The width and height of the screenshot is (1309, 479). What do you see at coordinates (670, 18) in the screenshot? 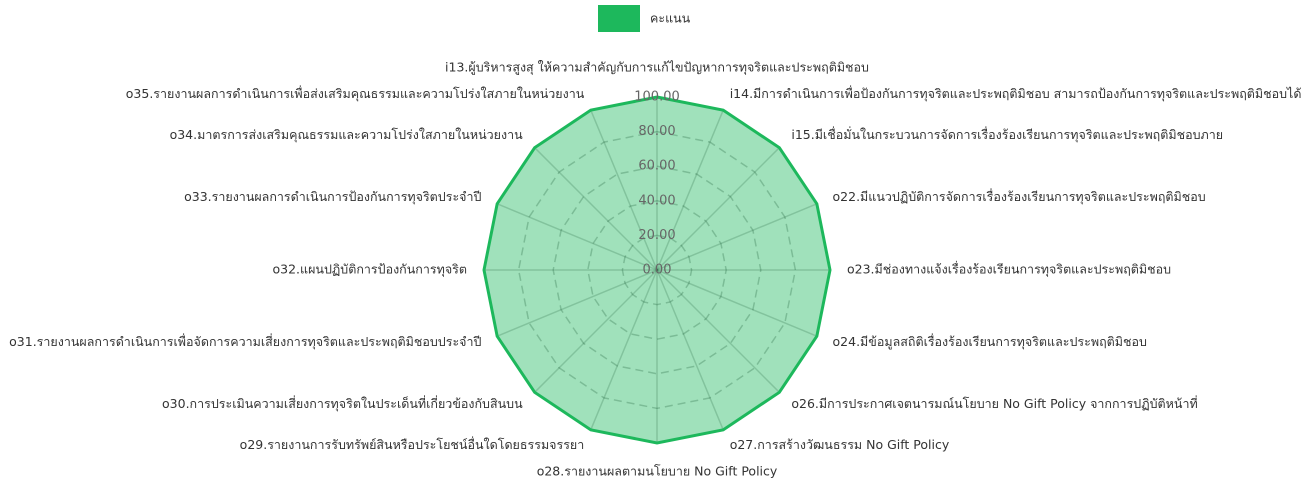
I see `legend-label: คะแนน` at bounding box center [670, 18].